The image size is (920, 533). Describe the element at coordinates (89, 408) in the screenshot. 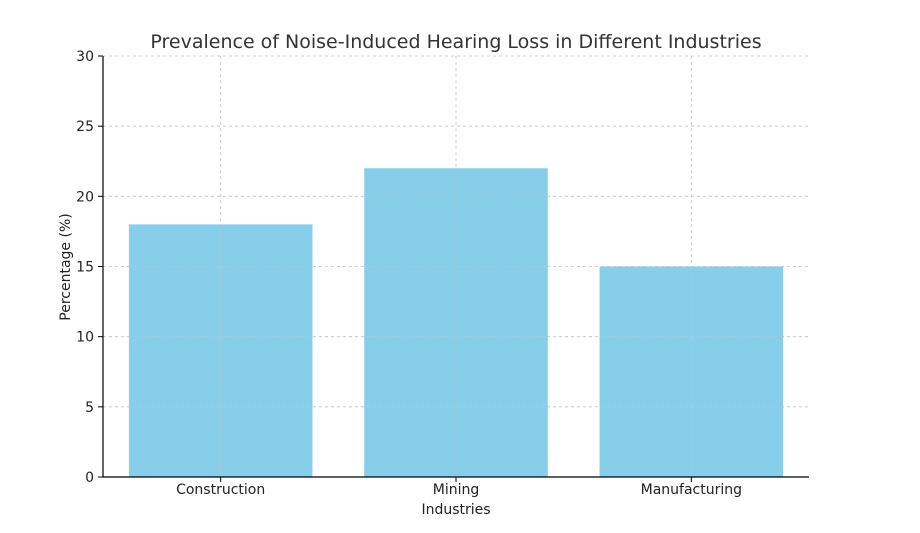

I see `y-tick-label: 5` at that location.